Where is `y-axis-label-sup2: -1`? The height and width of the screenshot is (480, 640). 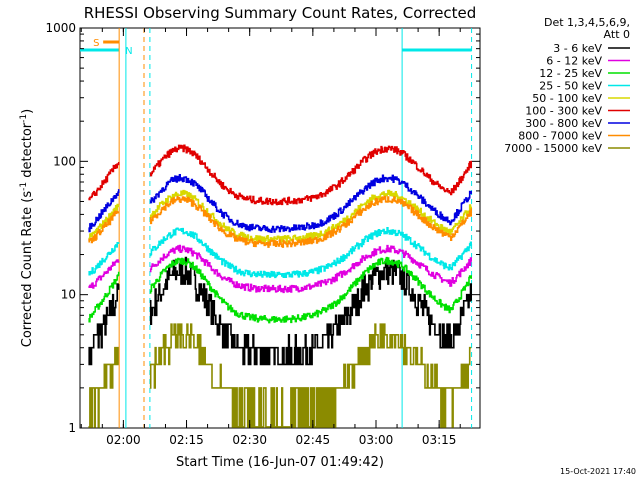
y-axis-label-sup2: -1 is located at coordinates (24, 118).